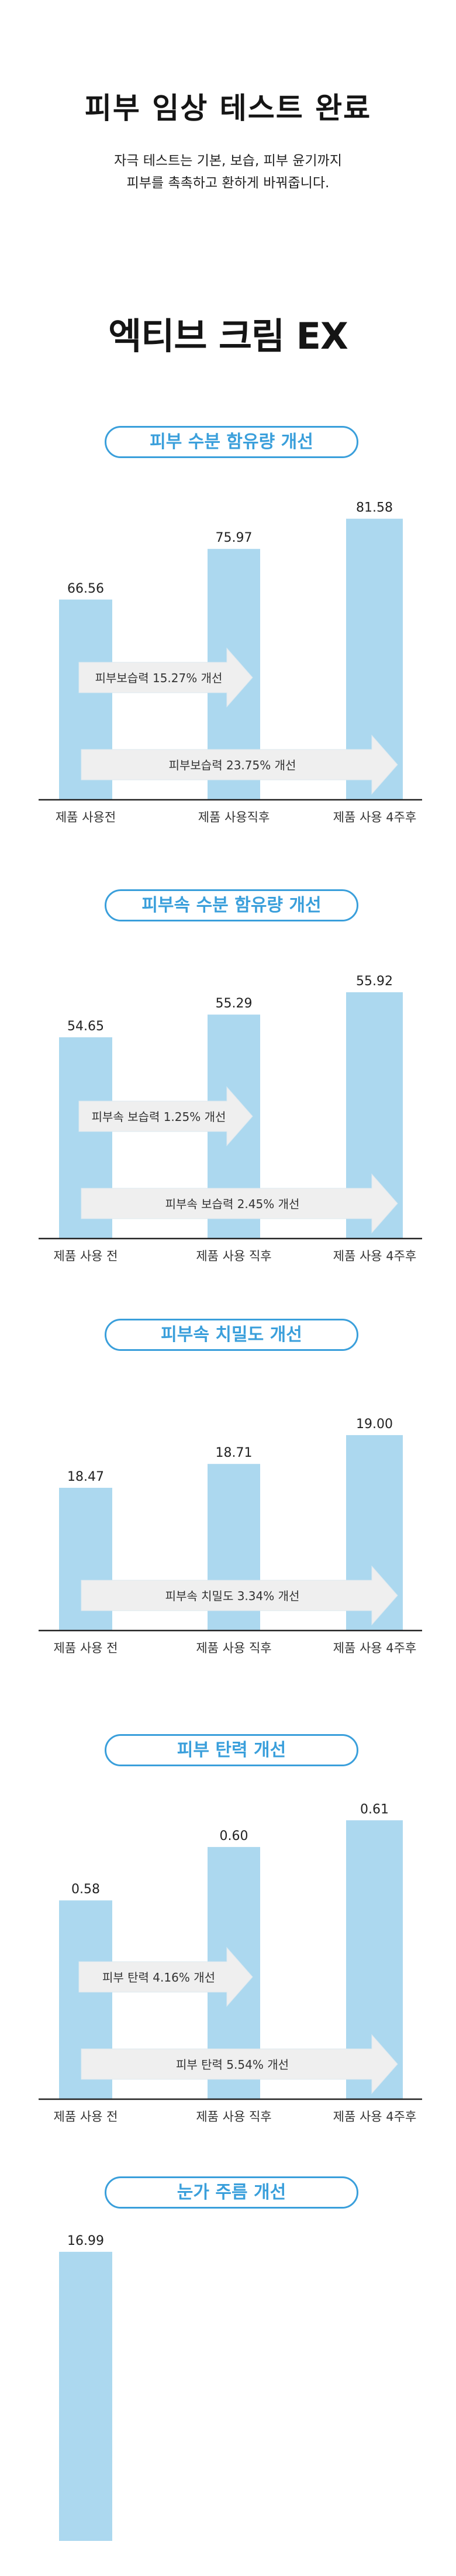 The image size is (456, 2576). I want to click on value-label: 54.65, so click(85, 1026).